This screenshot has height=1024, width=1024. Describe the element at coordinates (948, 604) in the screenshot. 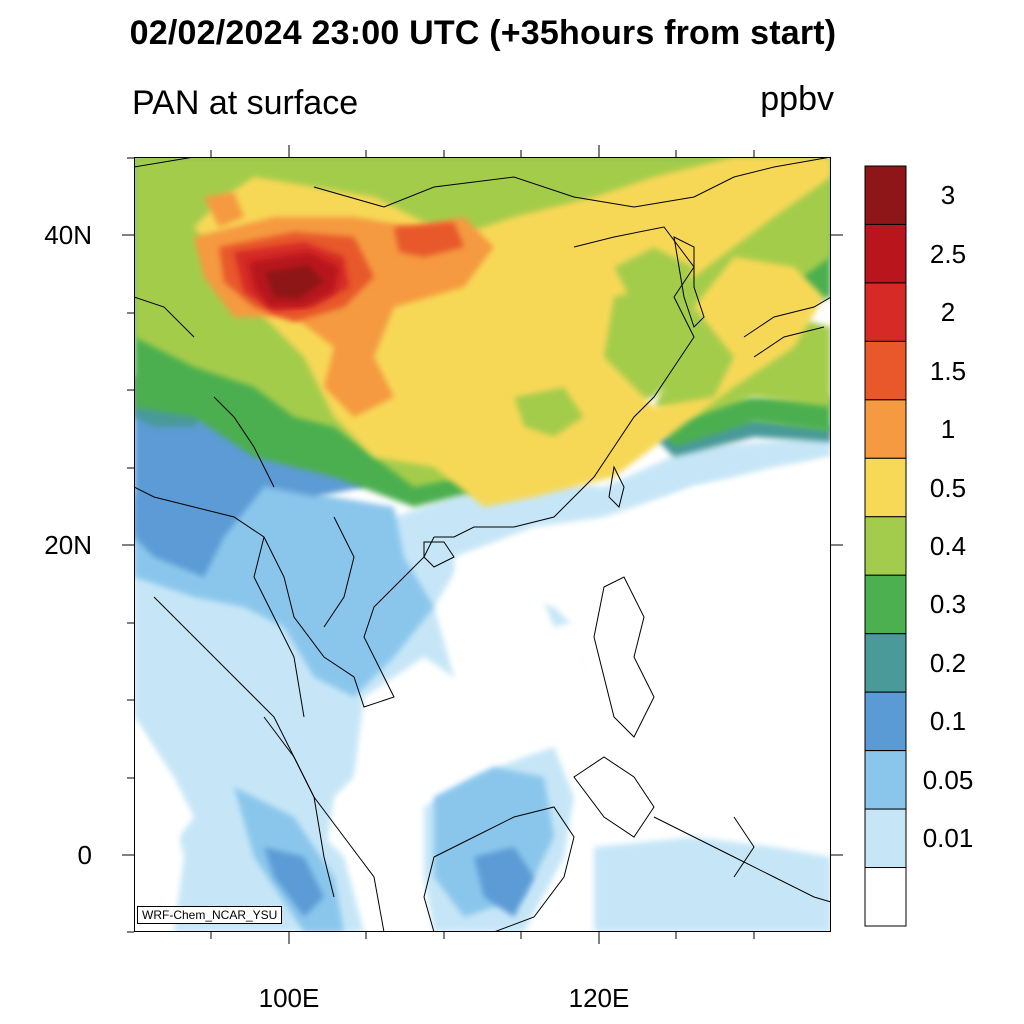

I see `colorbar-tick-label: 0.3` at that location.